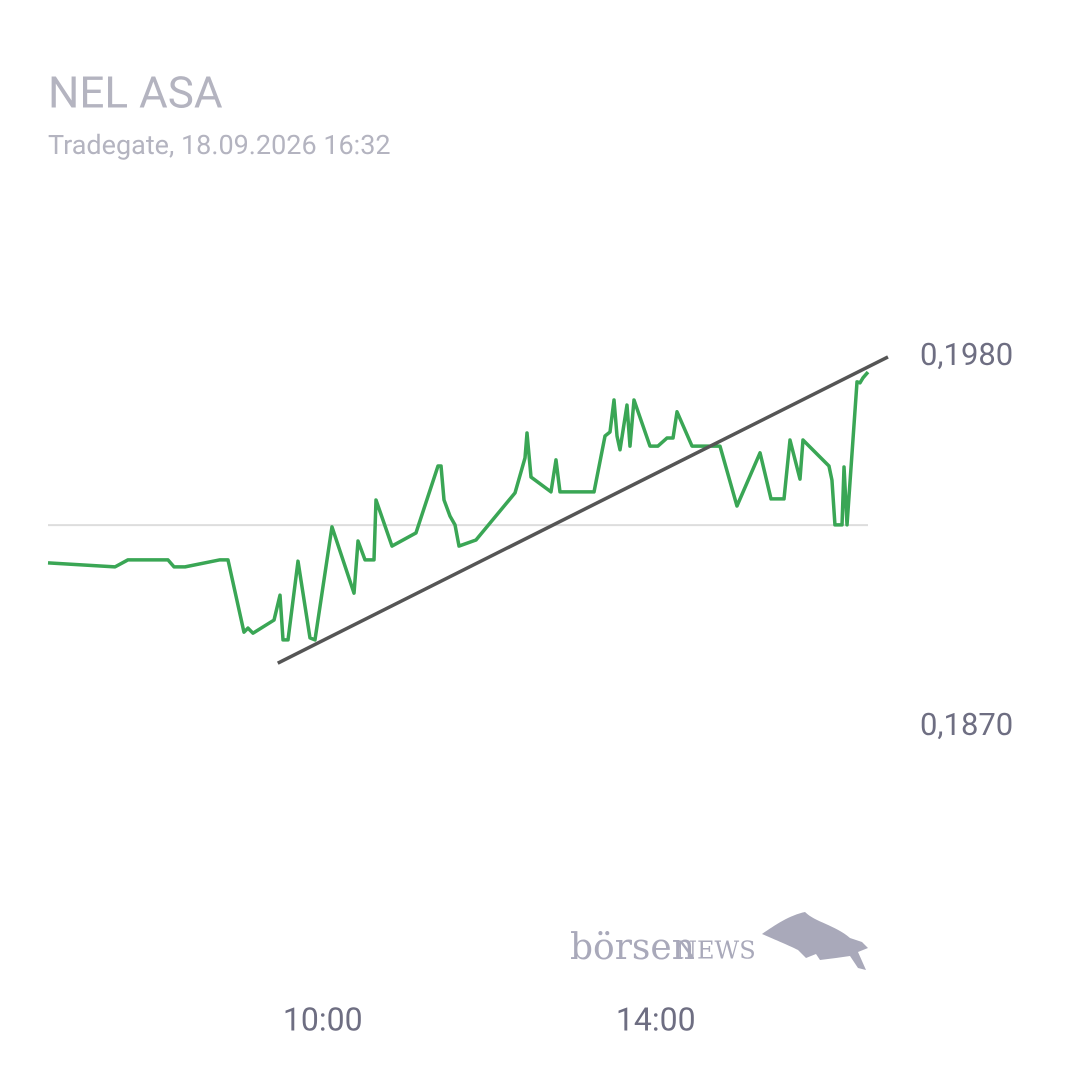  Describe the element at coordinates (219, 145) in the screenshot. I see `chart-subtitle: Tradegate, 18.09.2026 16:32` at that location.